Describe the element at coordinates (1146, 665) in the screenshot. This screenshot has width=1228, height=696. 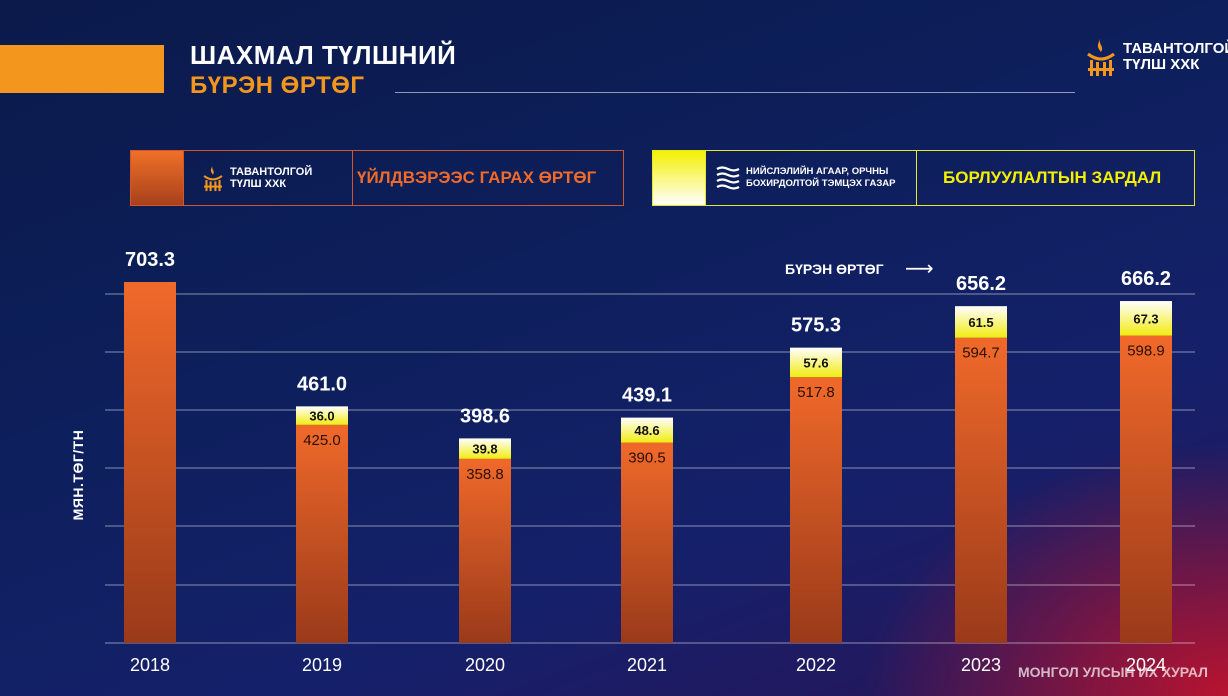
I see `x-tick-label-2024: 2024` at that location.